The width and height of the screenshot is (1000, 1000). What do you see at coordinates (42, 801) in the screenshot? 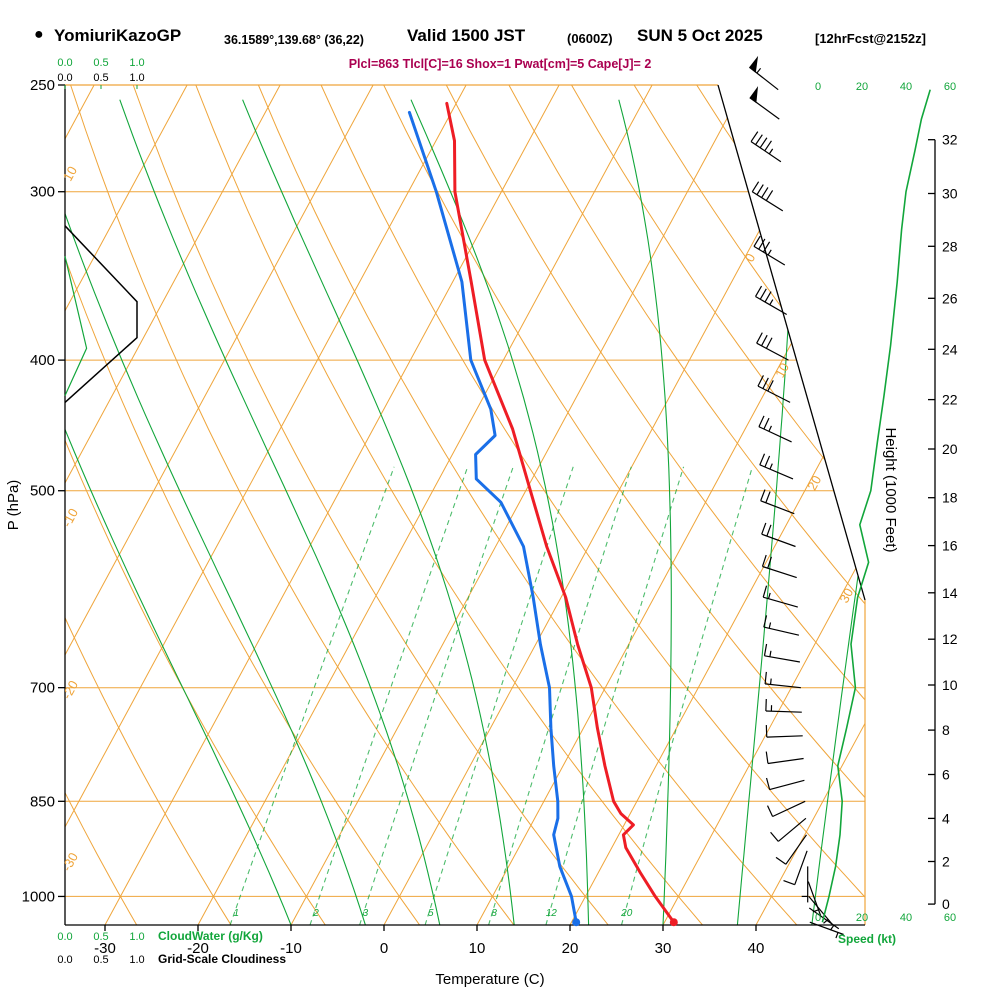
I see `svg-text: 850` at bounding box center [42, 801].